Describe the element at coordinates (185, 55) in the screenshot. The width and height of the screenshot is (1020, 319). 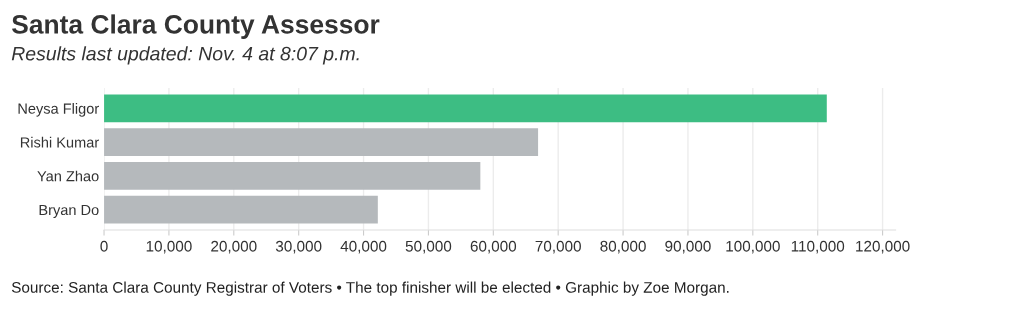
I see `chart-subtitle: Results last updated: Nov. 4 at 8:07 p.m.` at that location.